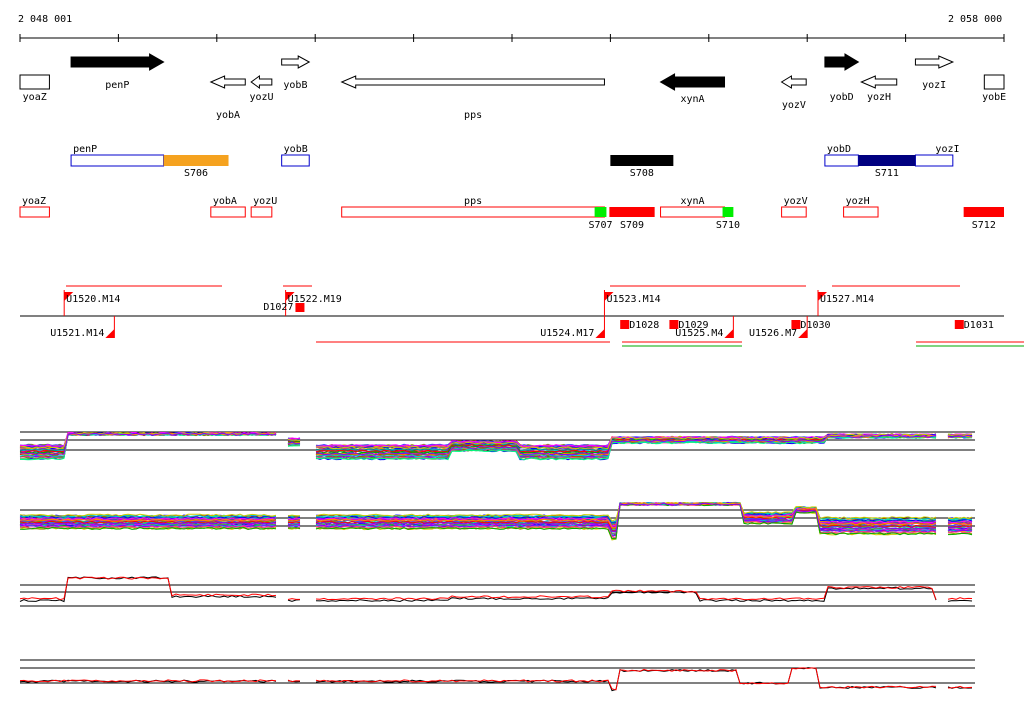  Describe the element at coordinates (879, 97) in the screenshot. I see `gene-label-yozH: yozH` at that location.